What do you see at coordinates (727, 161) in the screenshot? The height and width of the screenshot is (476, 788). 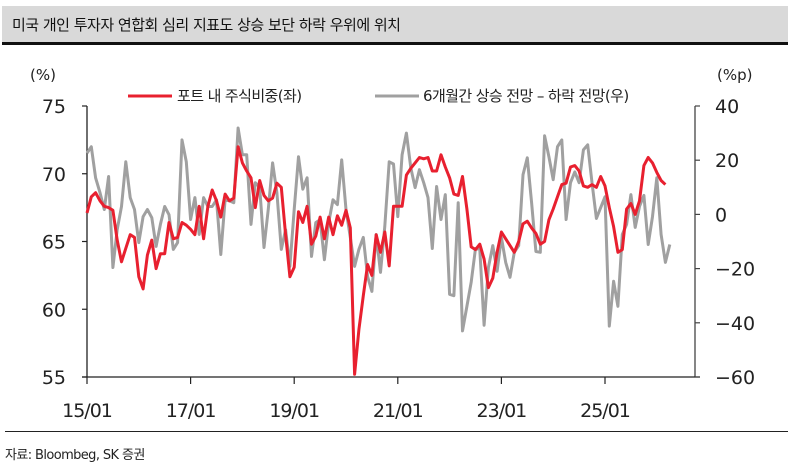 I see `right-tick-label: 20` at bounding box center [727, 161].